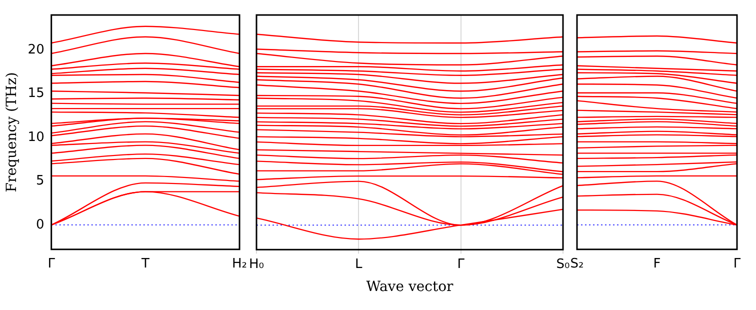  I want to click on y-tick-label: 5, so click(40, 181).